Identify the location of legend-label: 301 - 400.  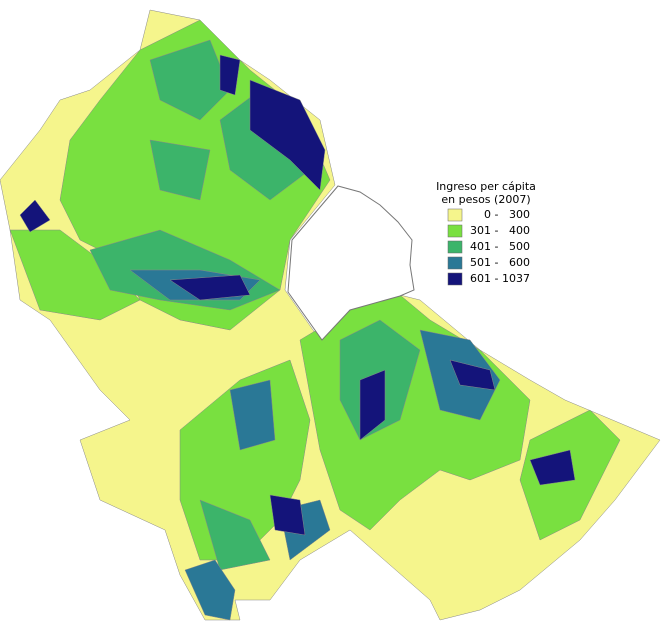
(500, 230).